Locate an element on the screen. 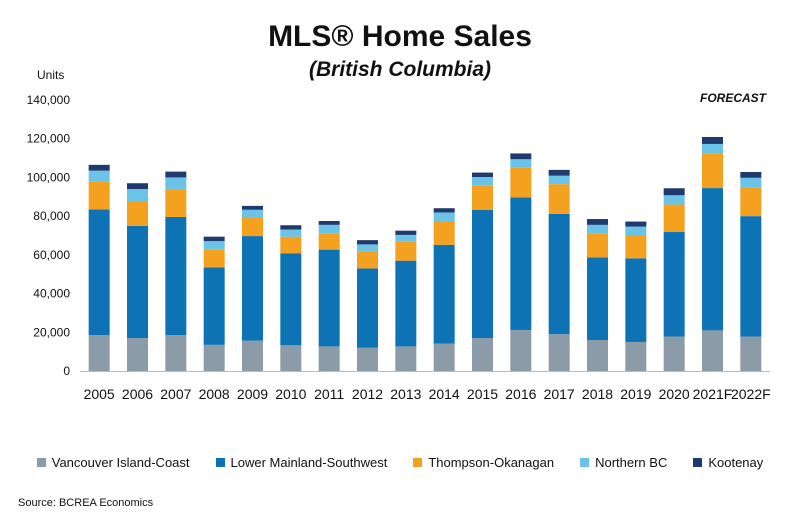 The image size is (800, 520). x-tick-label: 2012 is located at coordinates (367, 394).